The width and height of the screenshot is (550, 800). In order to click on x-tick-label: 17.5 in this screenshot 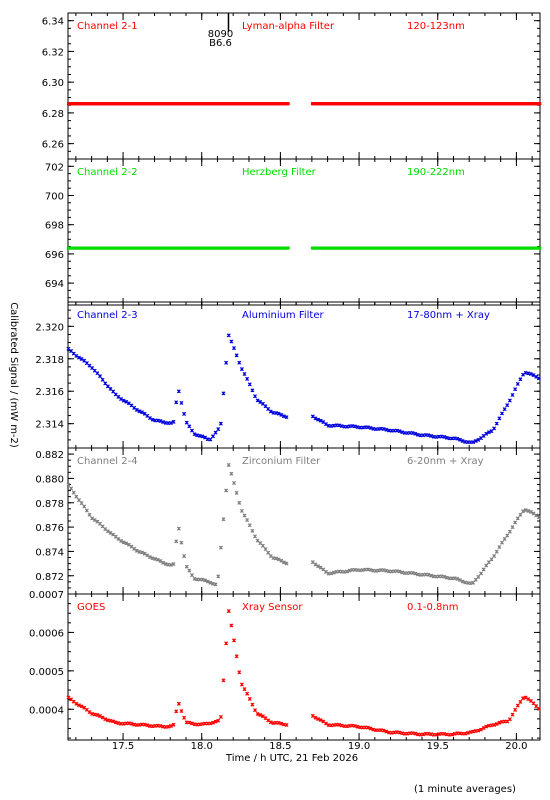, I will do `click(123, 746)`.